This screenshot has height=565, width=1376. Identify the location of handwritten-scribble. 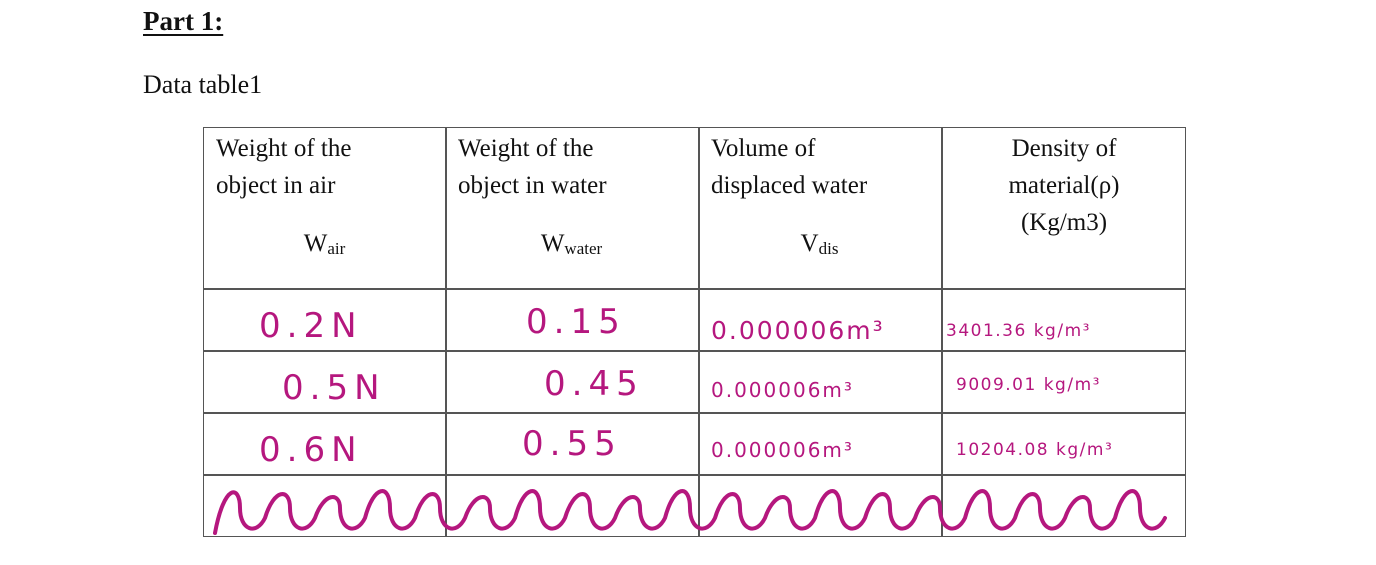
(690, 512).